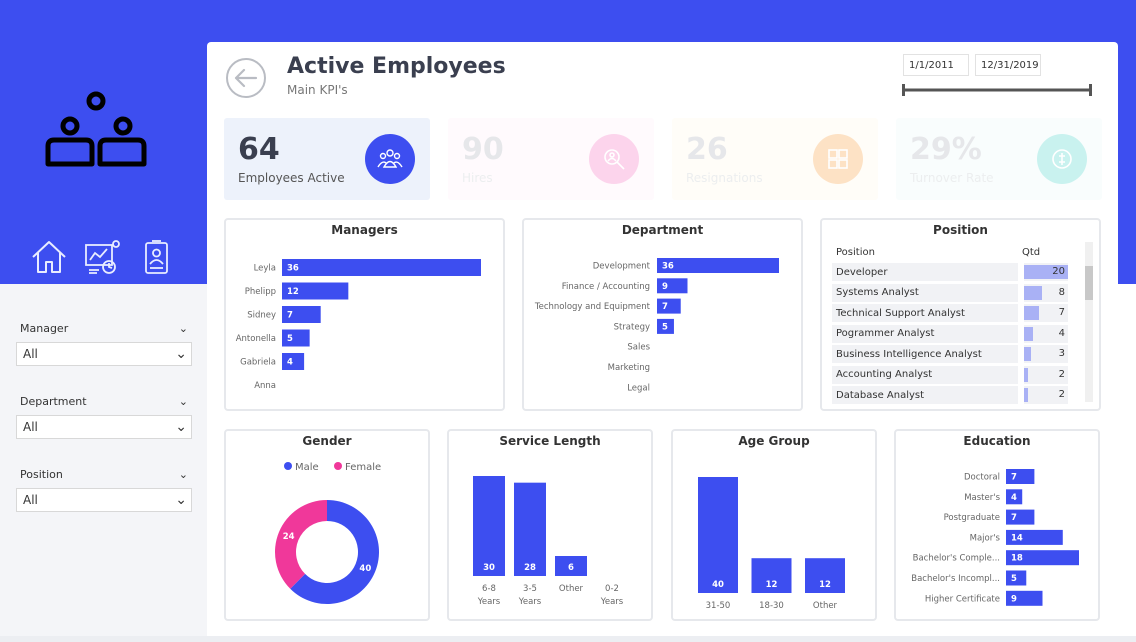 This screenshot has width=1136, height=642. What do you see at coordinates (966, 395) in the screenshot?
I see `position-row: Database Analyst 2` at bounding box center [966, 395].